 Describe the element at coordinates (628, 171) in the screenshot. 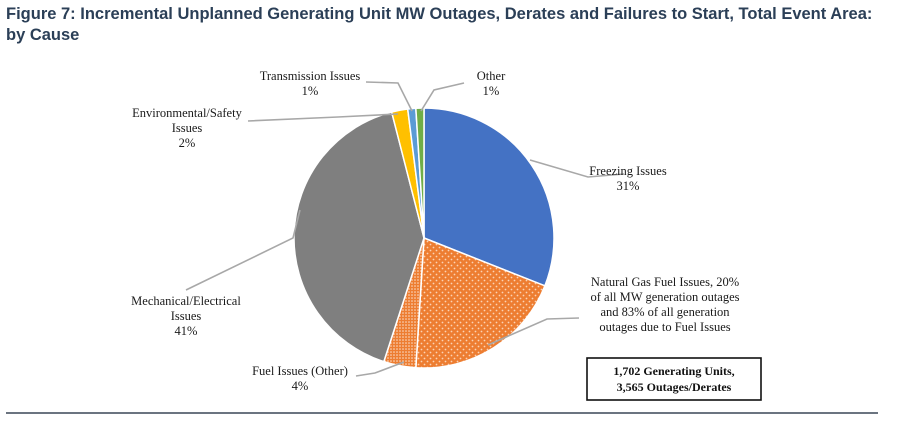

I see `slice-label-0-line-0: Freezing Issues` at that location.